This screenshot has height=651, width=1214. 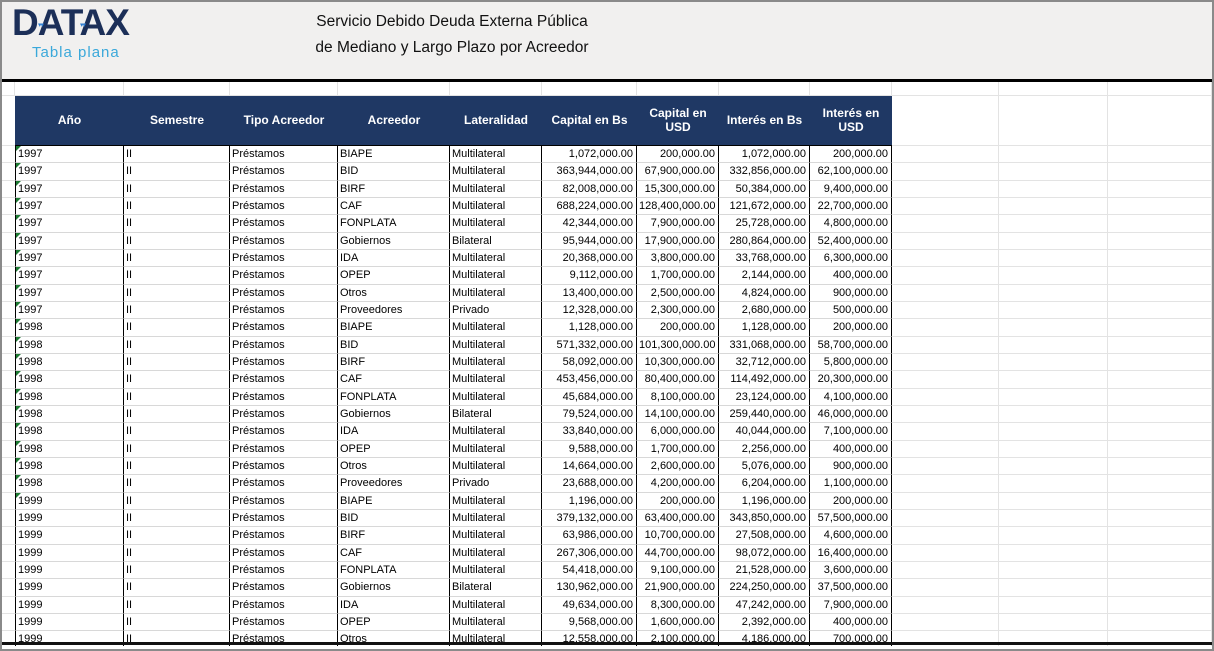 I want to click on header-semestre: Semestre, so click(x=177, y=119).